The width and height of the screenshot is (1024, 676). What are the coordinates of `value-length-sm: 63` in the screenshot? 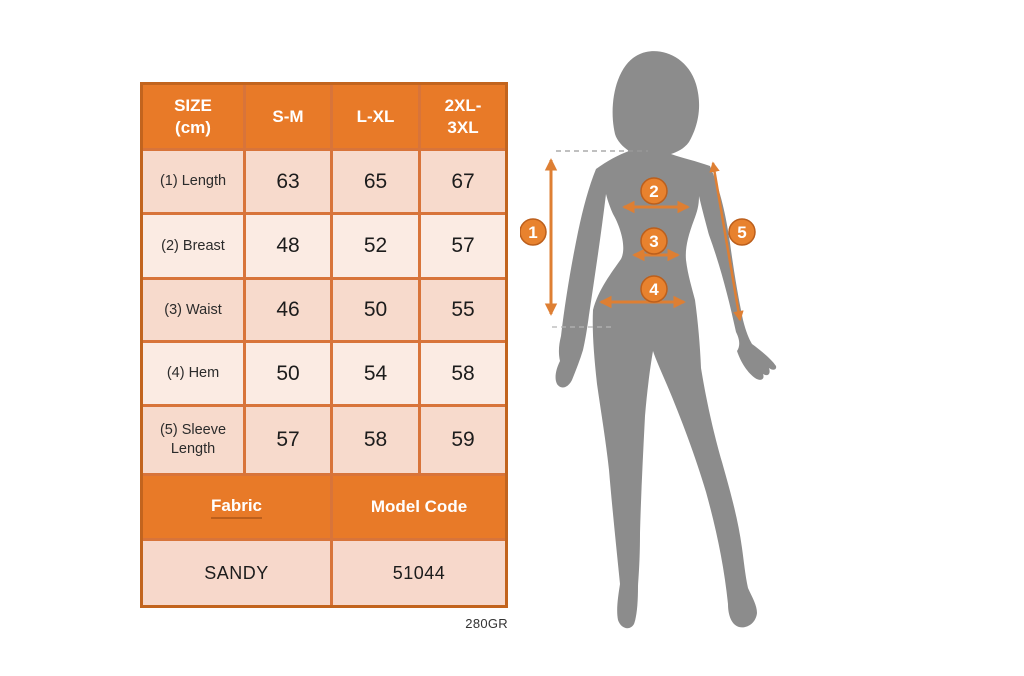 It's located at (288, 181).